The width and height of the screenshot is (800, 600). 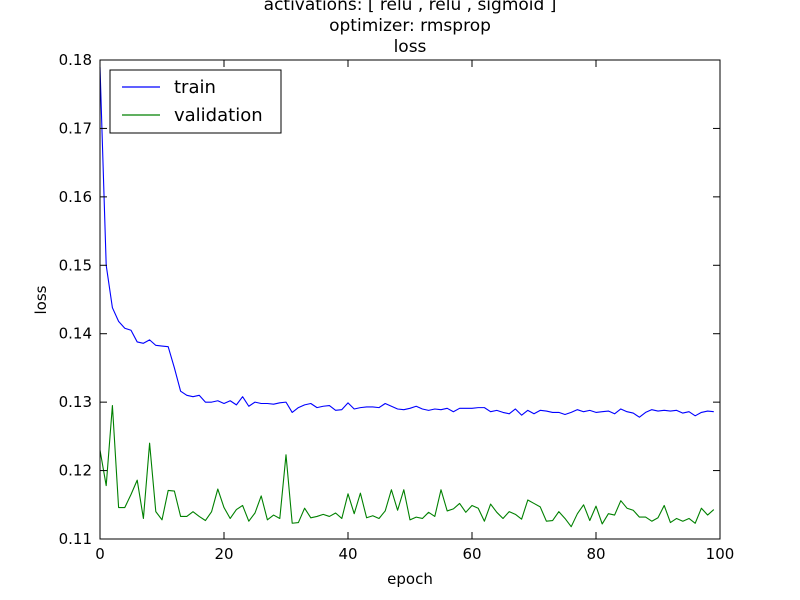 What do you see at coordinates (41, 299) in the screenshot?
I see `y-axis-label: loss` at bounding box center [41, 299].